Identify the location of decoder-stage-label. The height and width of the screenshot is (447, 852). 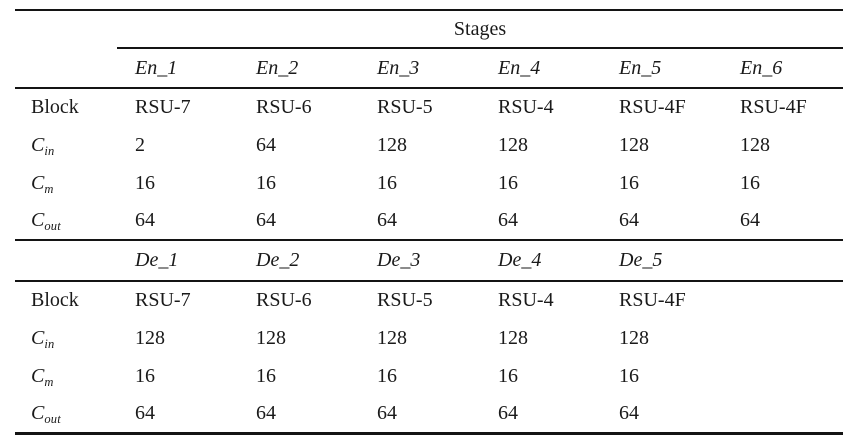
(782, 261).